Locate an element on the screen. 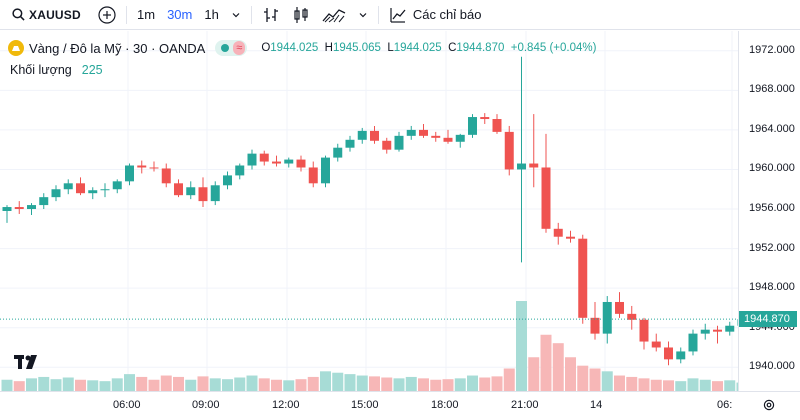 The width and height of the screenshot is (800, 420). time-tick-label: 12:00 is located at coordinates (286, 405).